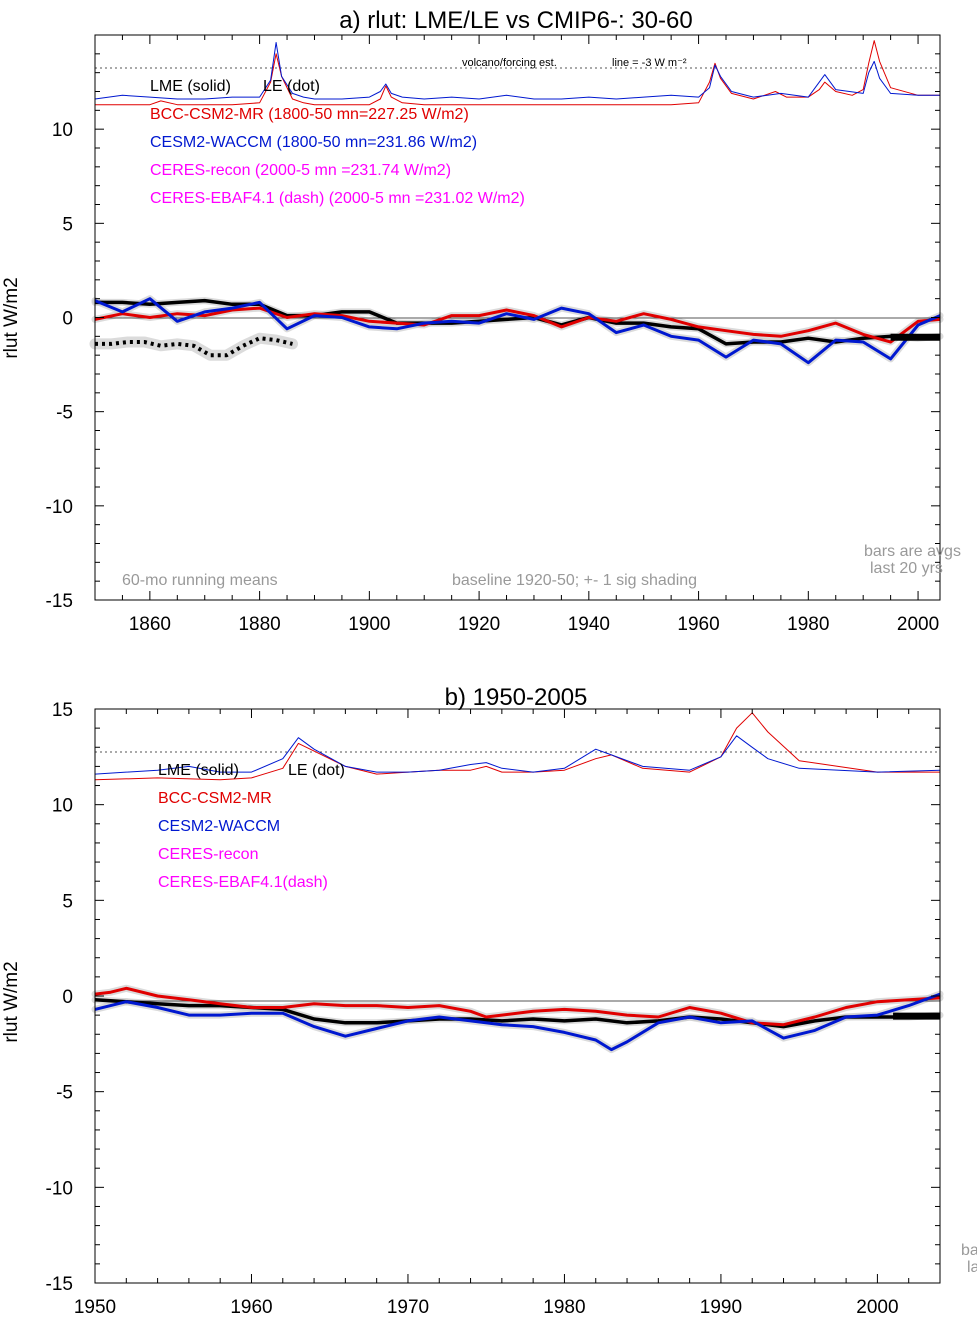  I want to click on panel-a-series-bcc-csm2-mr-volcano-forcing-est, so click(517, 73).